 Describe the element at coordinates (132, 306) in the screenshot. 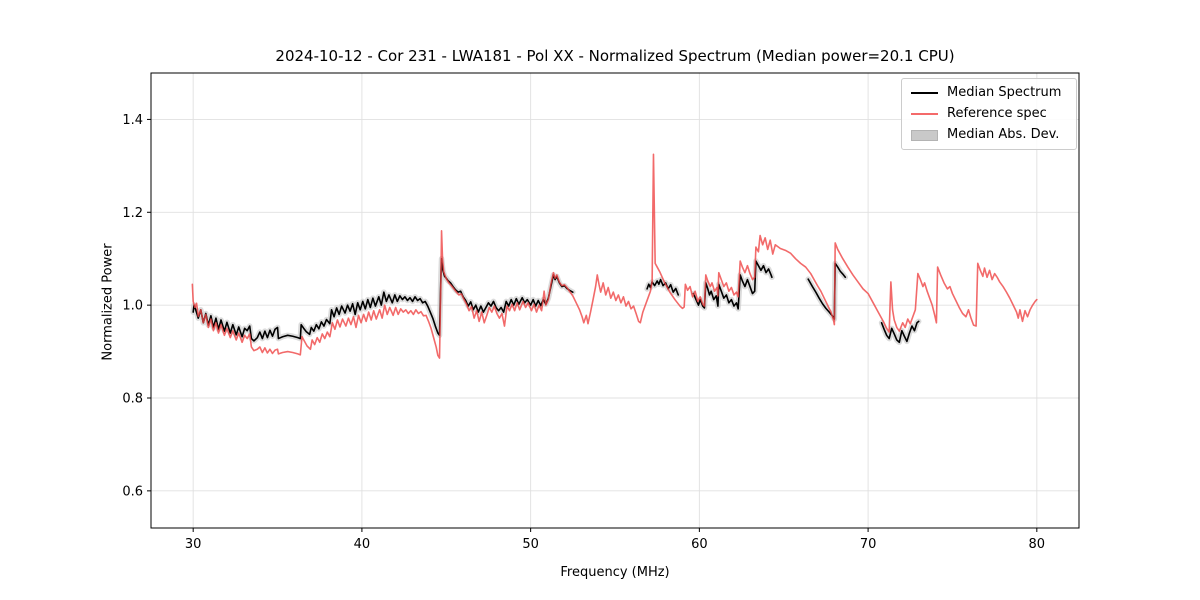

I see `y-tick-label: 1.0` at that location.